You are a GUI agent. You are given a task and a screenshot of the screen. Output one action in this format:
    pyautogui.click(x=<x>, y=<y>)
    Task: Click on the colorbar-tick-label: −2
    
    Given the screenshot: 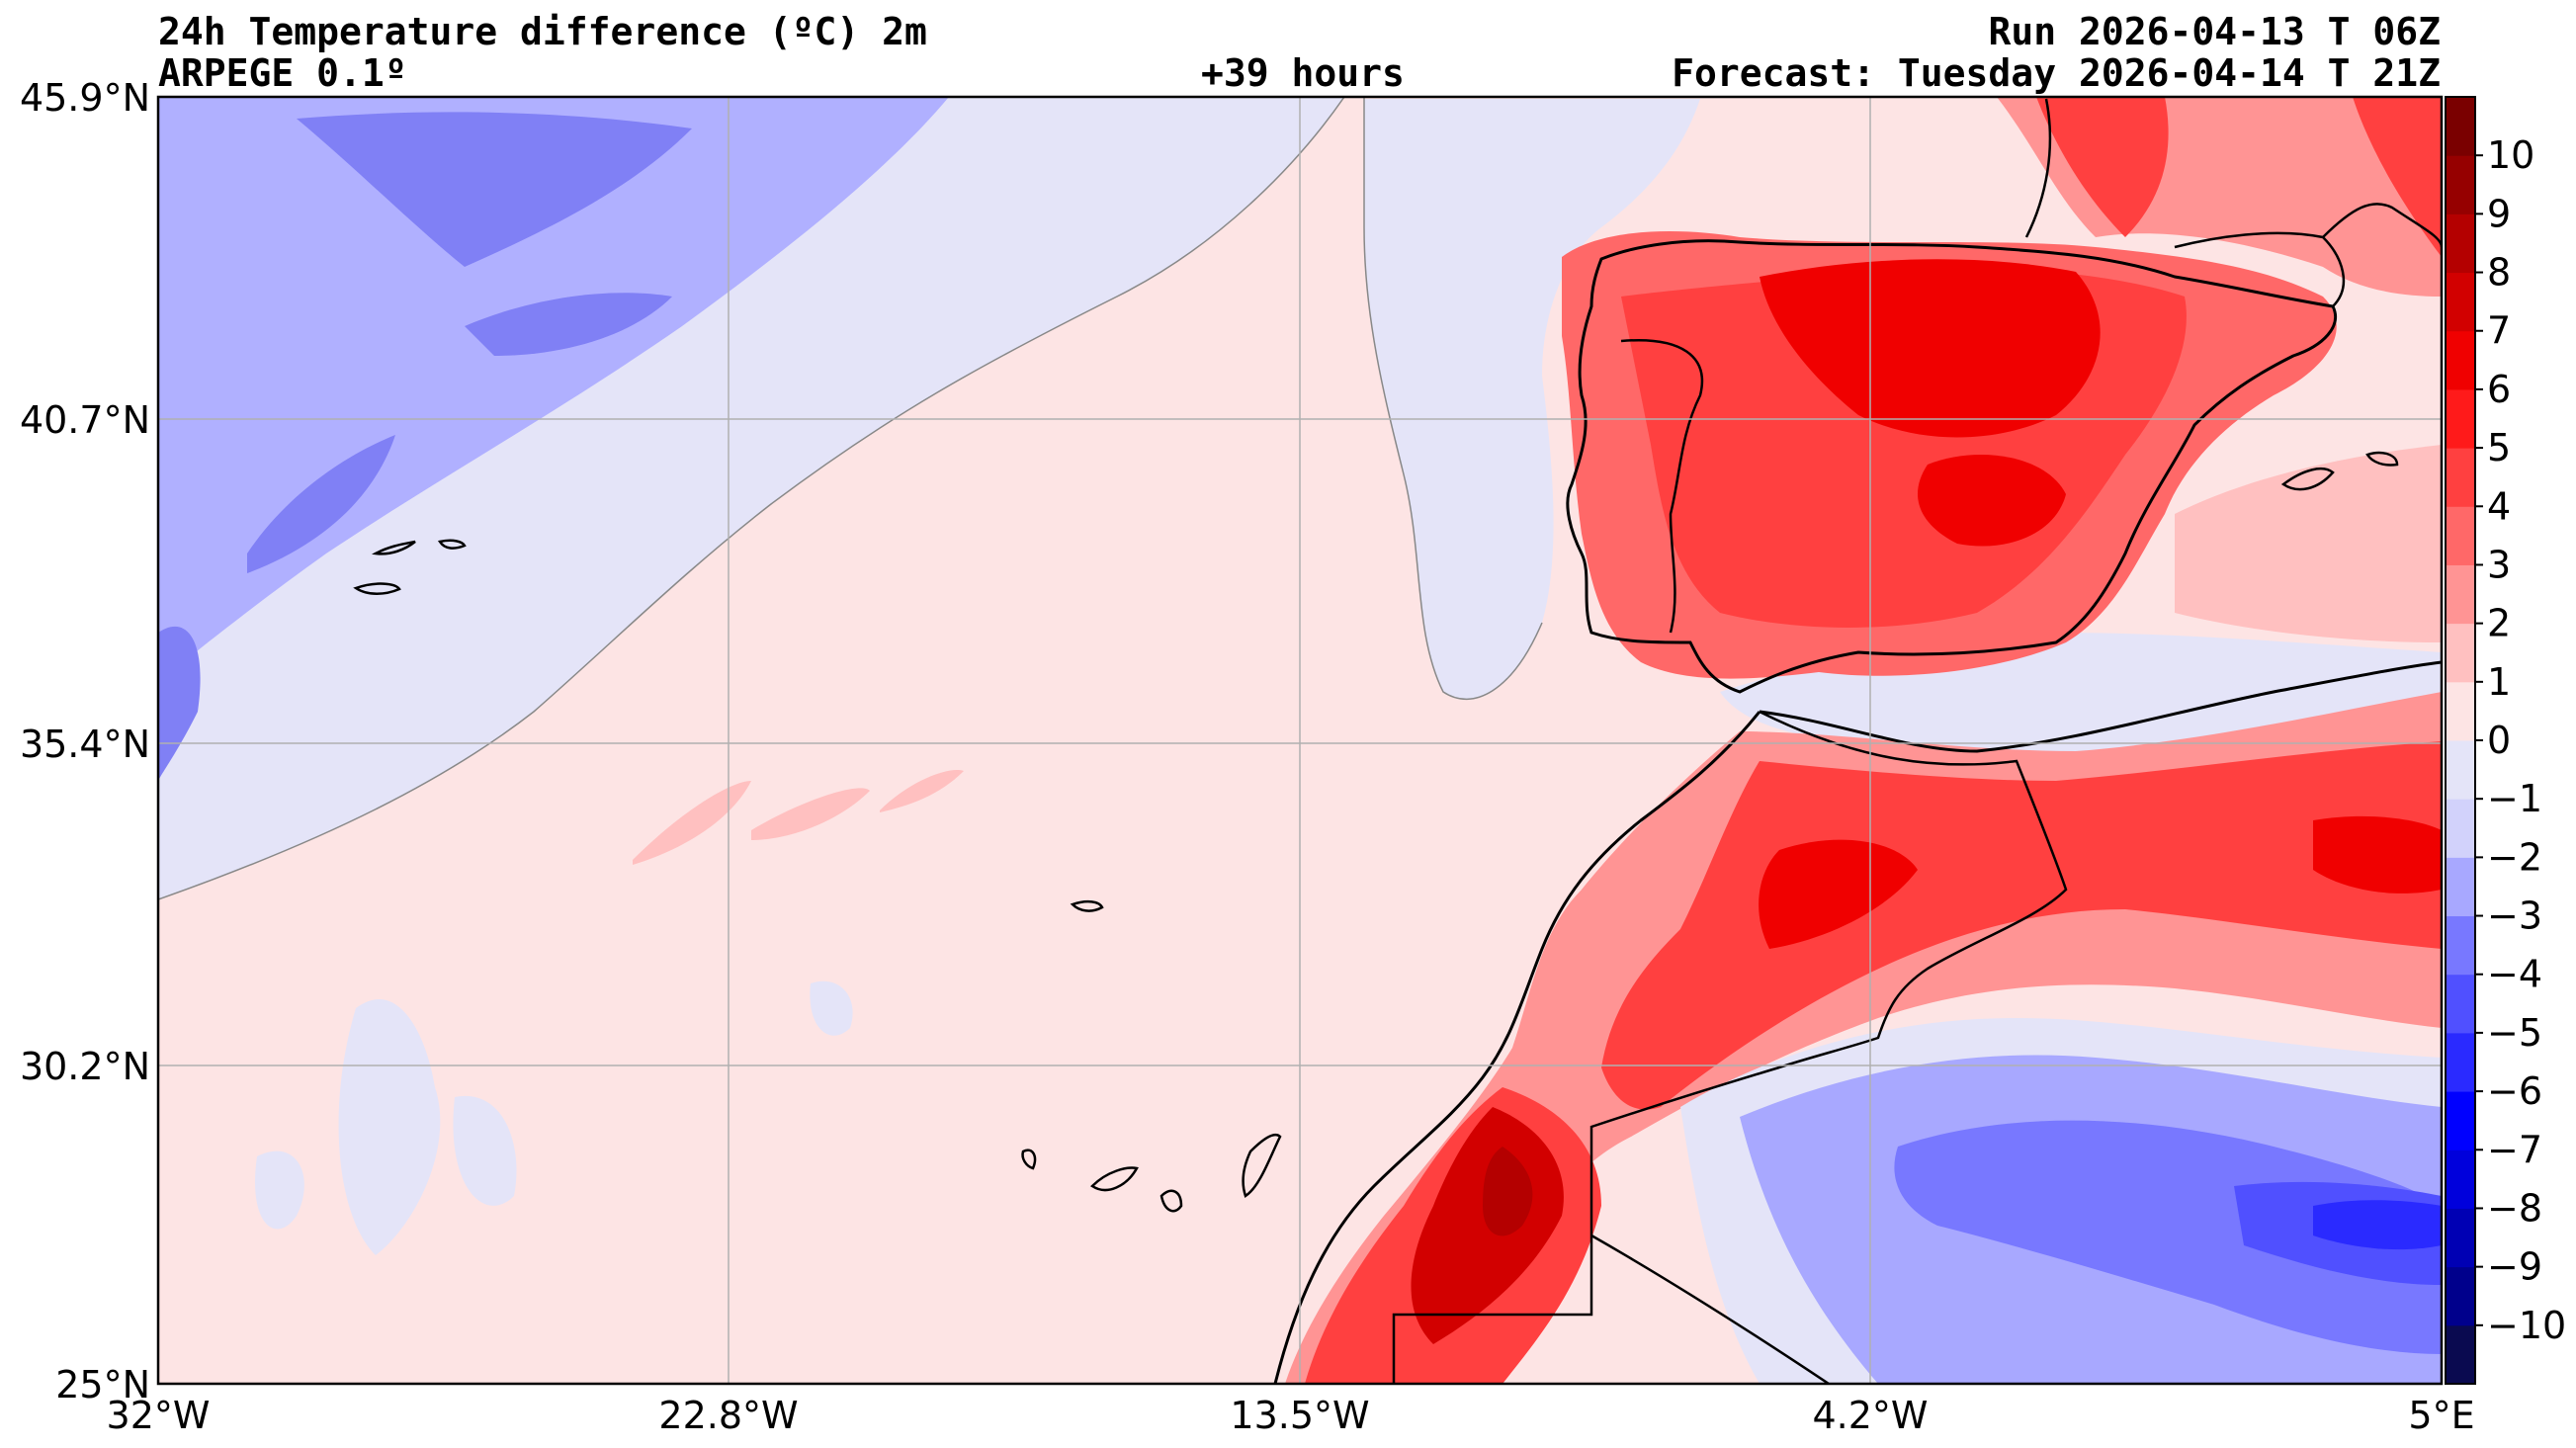 What is the action you would take?
    pyautogui.click(x=2514, y=857)
    